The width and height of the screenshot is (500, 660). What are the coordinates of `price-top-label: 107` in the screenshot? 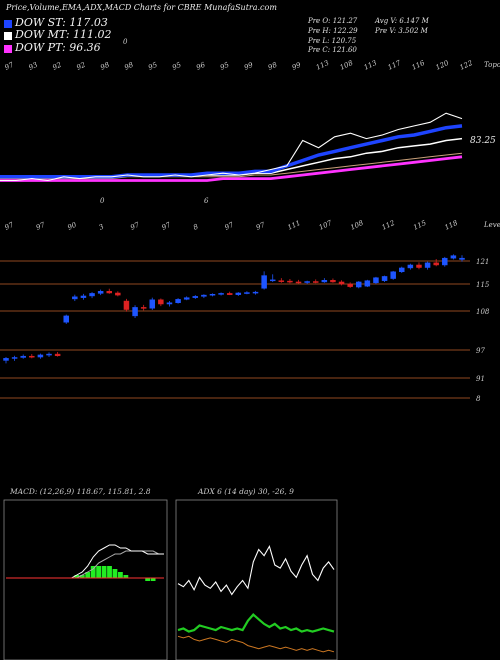 It's located at (326, 225).